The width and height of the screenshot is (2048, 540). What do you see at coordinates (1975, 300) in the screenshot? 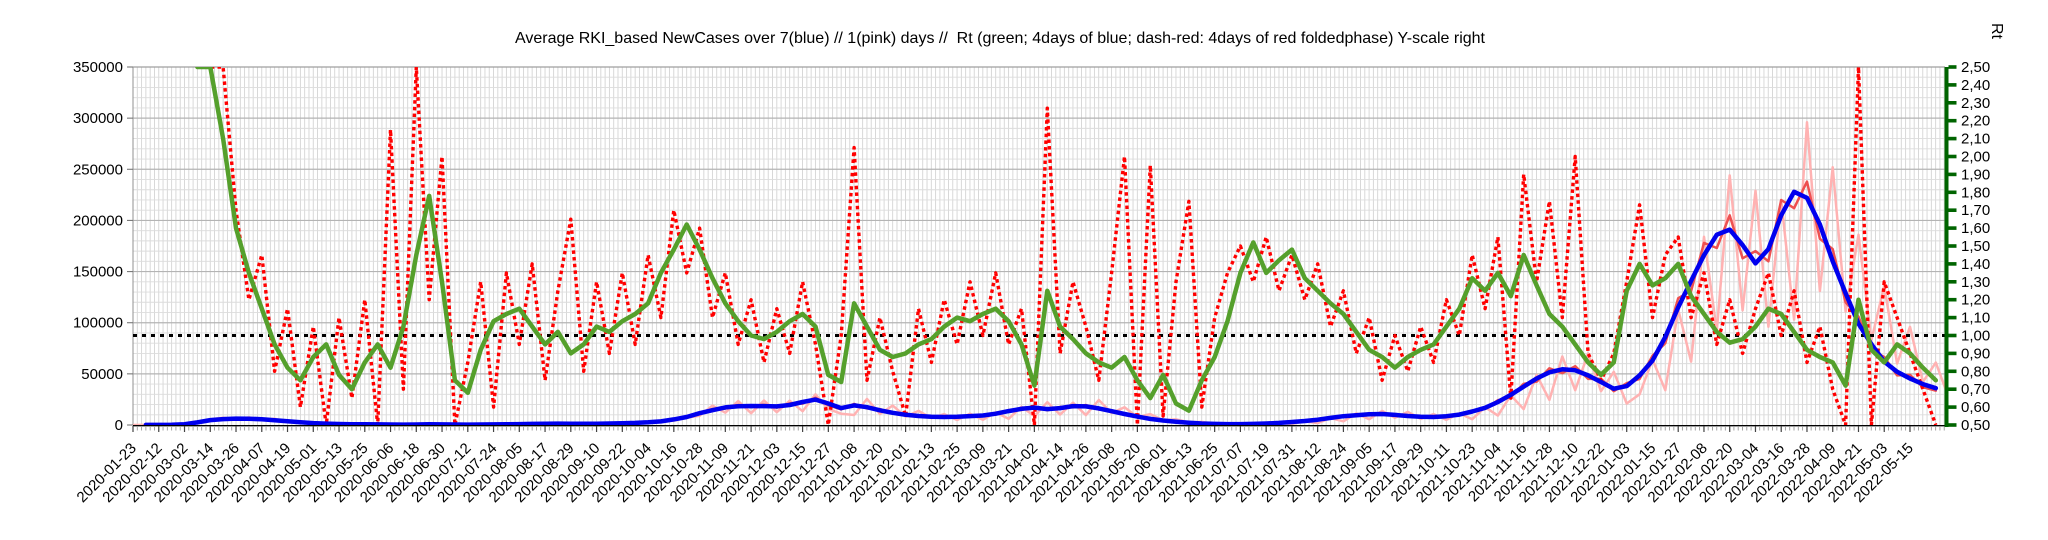
I see `right-axis-tick-label: 1,20` at bounding box center [1975, 300].